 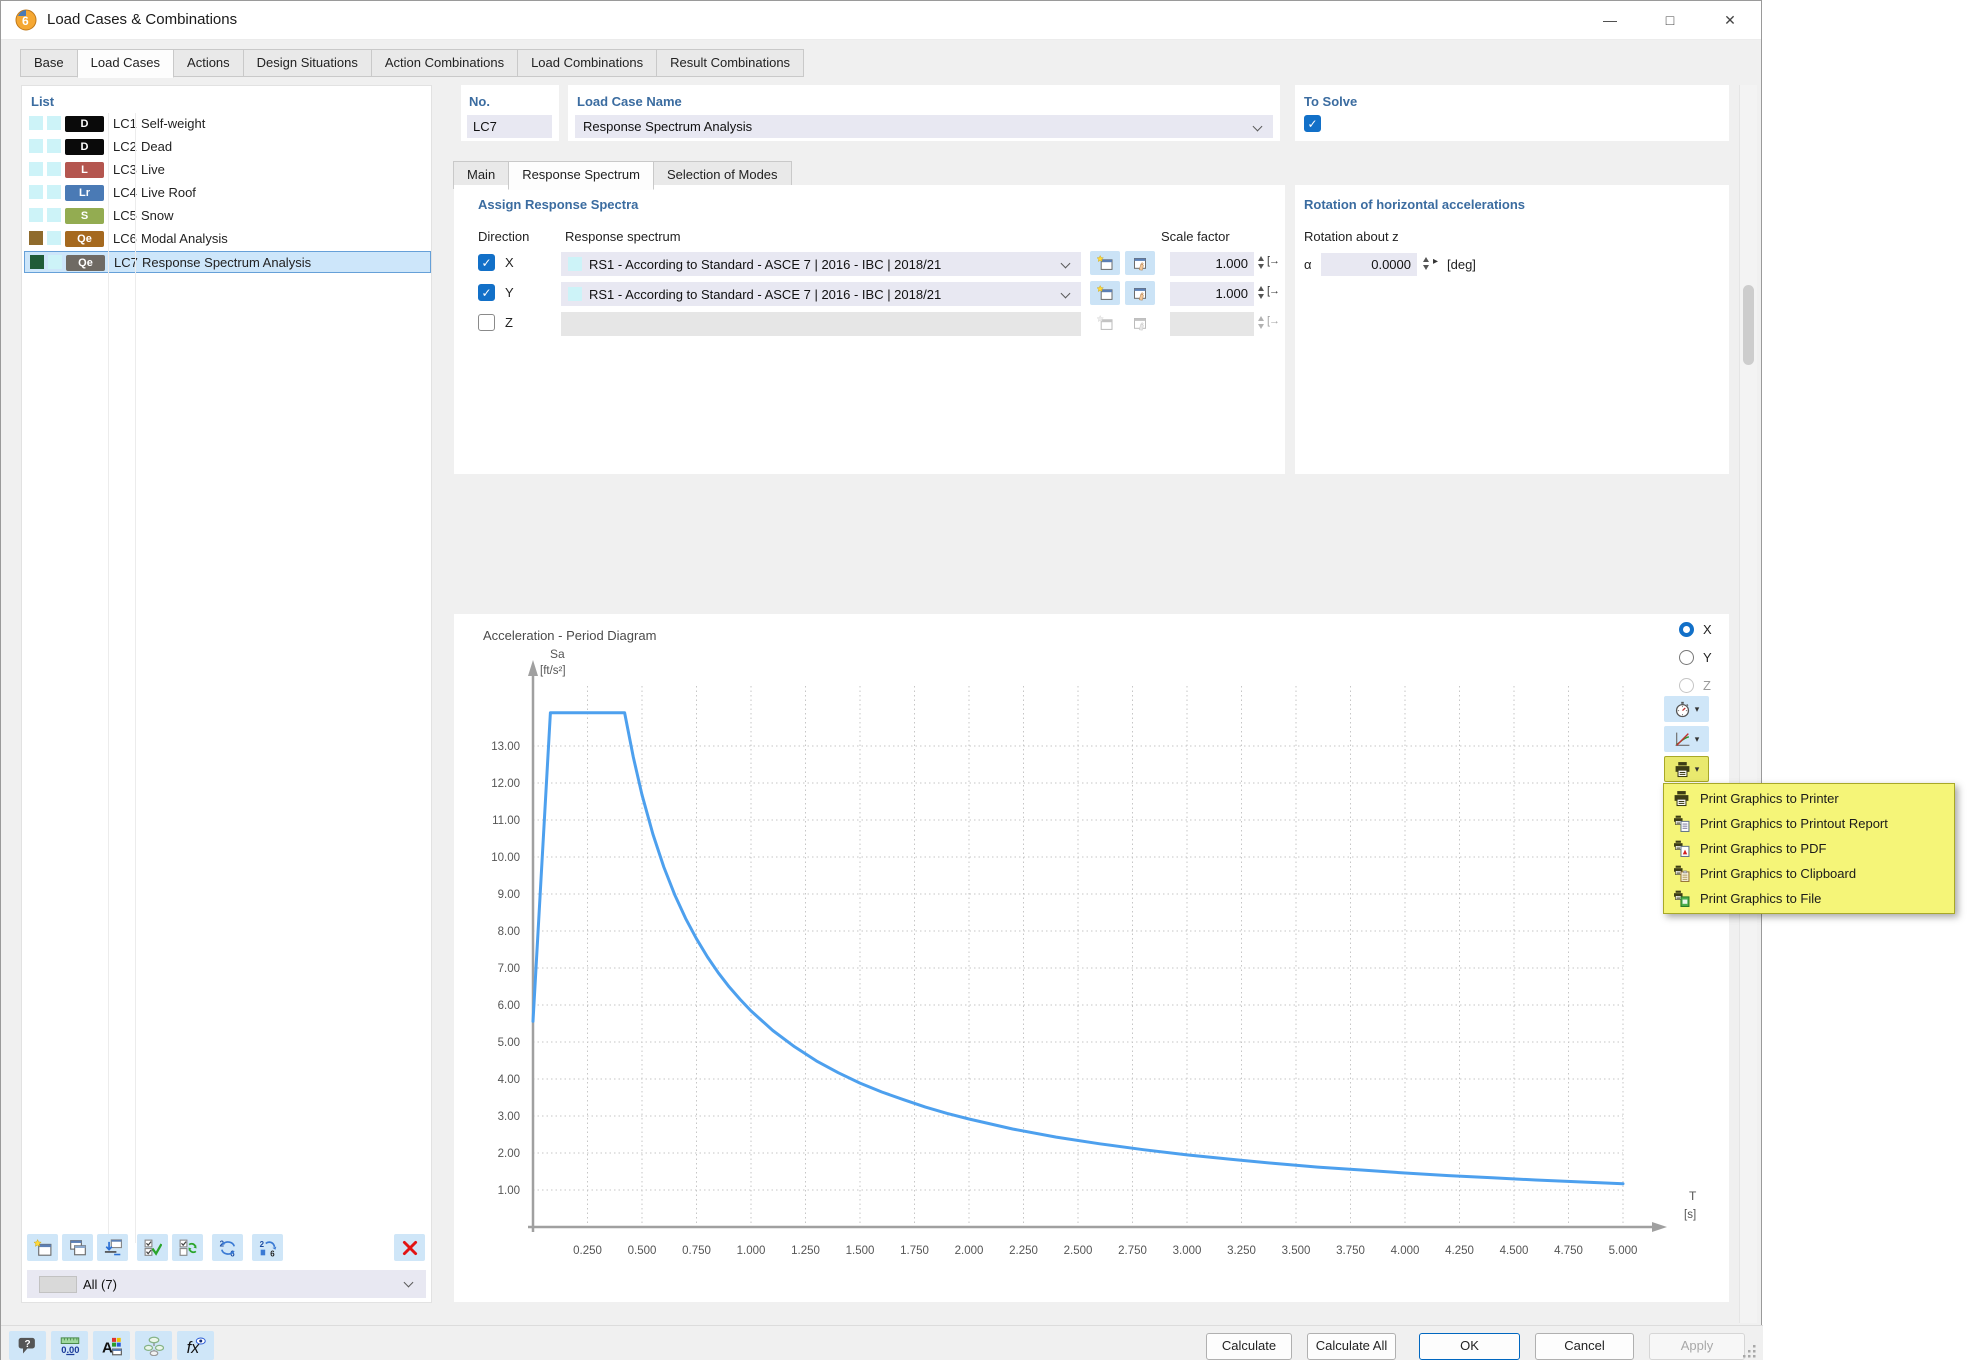 What do you see at coordinates (509, 1117) in the screenshot?
I see `svg-text: 3.00` at bounding box center [509, 1117].